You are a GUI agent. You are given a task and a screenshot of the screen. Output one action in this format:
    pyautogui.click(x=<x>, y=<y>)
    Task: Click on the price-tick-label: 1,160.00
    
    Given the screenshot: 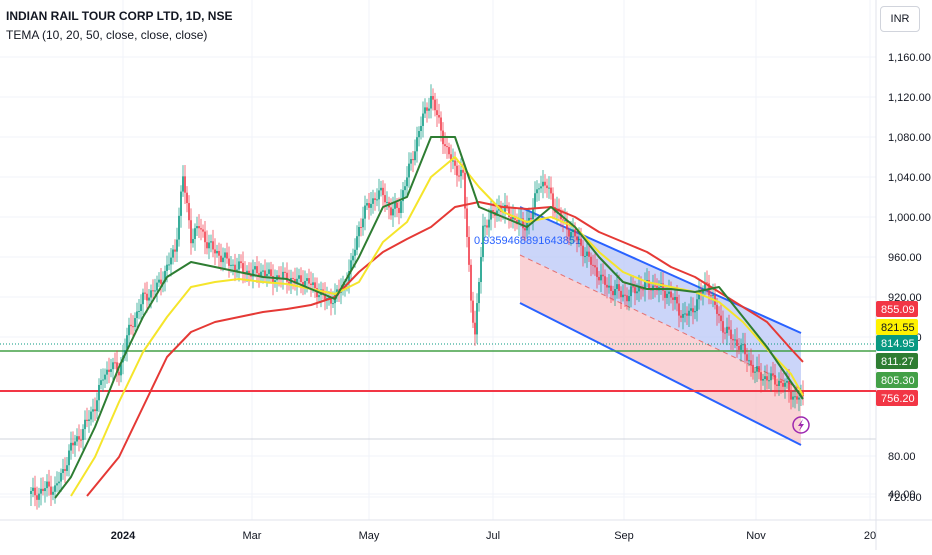 What is the action you would take?
    pyautogui.click(x=909, y=58)
    